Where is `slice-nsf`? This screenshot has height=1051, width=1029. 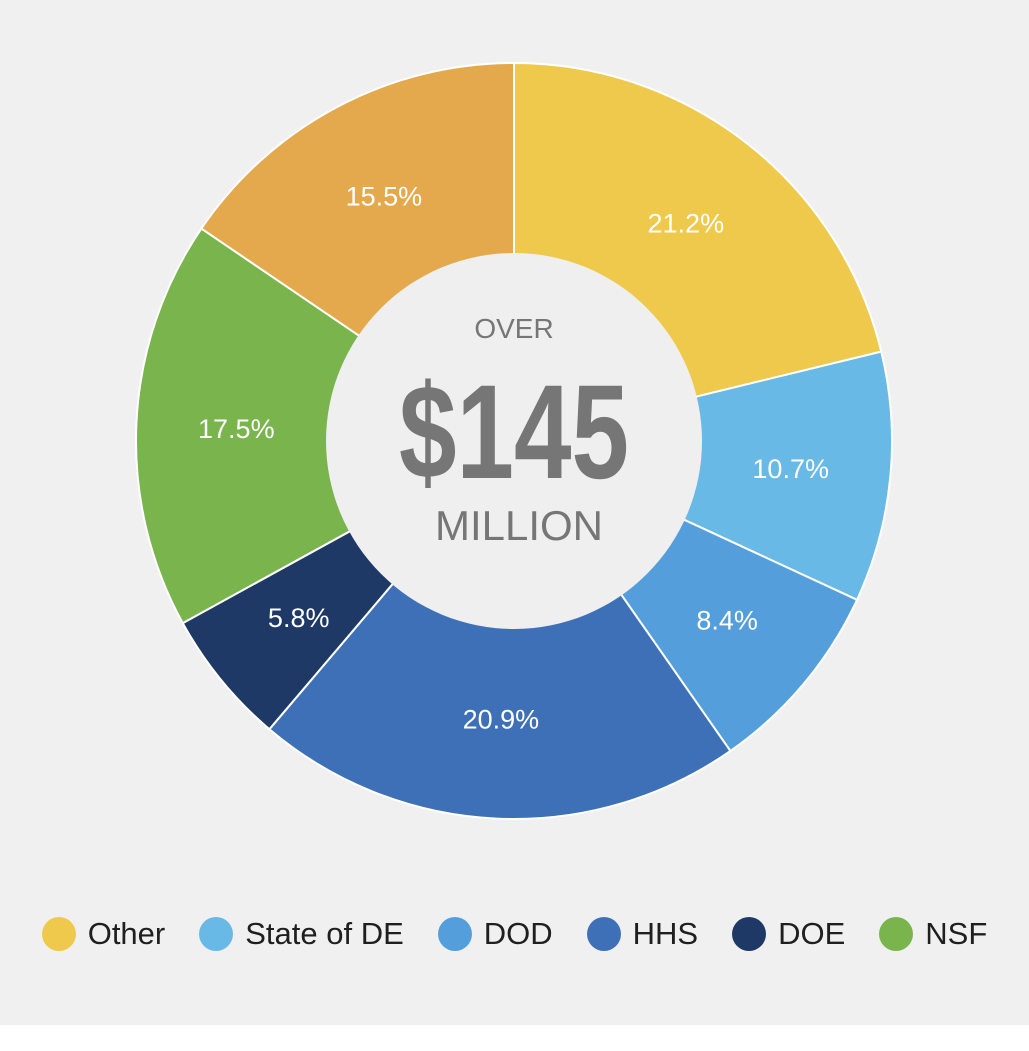
slice-nsf is located at coordinates (325, 426).